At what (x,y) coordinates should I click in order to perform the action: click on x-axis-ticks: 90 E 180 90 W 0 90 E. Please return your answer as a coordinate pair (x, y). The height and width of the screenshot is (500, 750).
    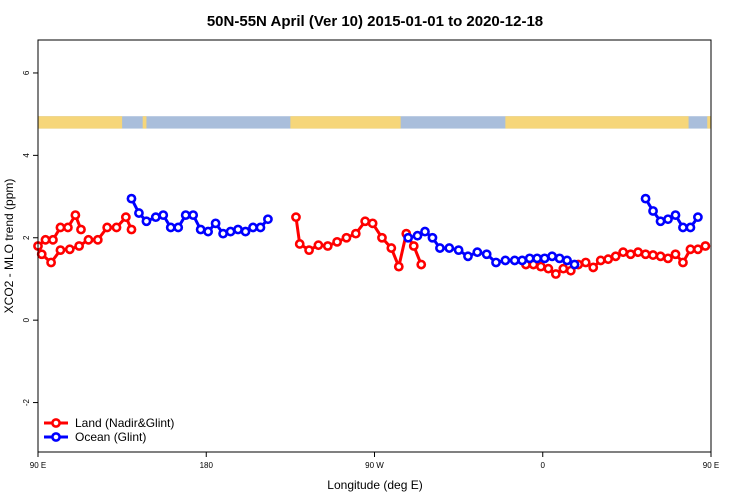
    Looking at the image, I should click on (374, 461).